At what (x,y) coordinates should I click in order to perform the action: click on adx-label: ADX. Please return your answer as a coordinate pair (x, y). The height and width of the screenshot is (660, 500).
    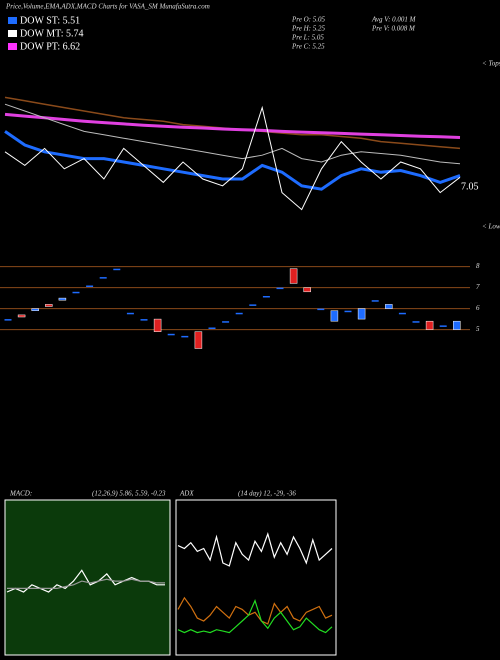
    Looking at the image, I should click on (186, 494).